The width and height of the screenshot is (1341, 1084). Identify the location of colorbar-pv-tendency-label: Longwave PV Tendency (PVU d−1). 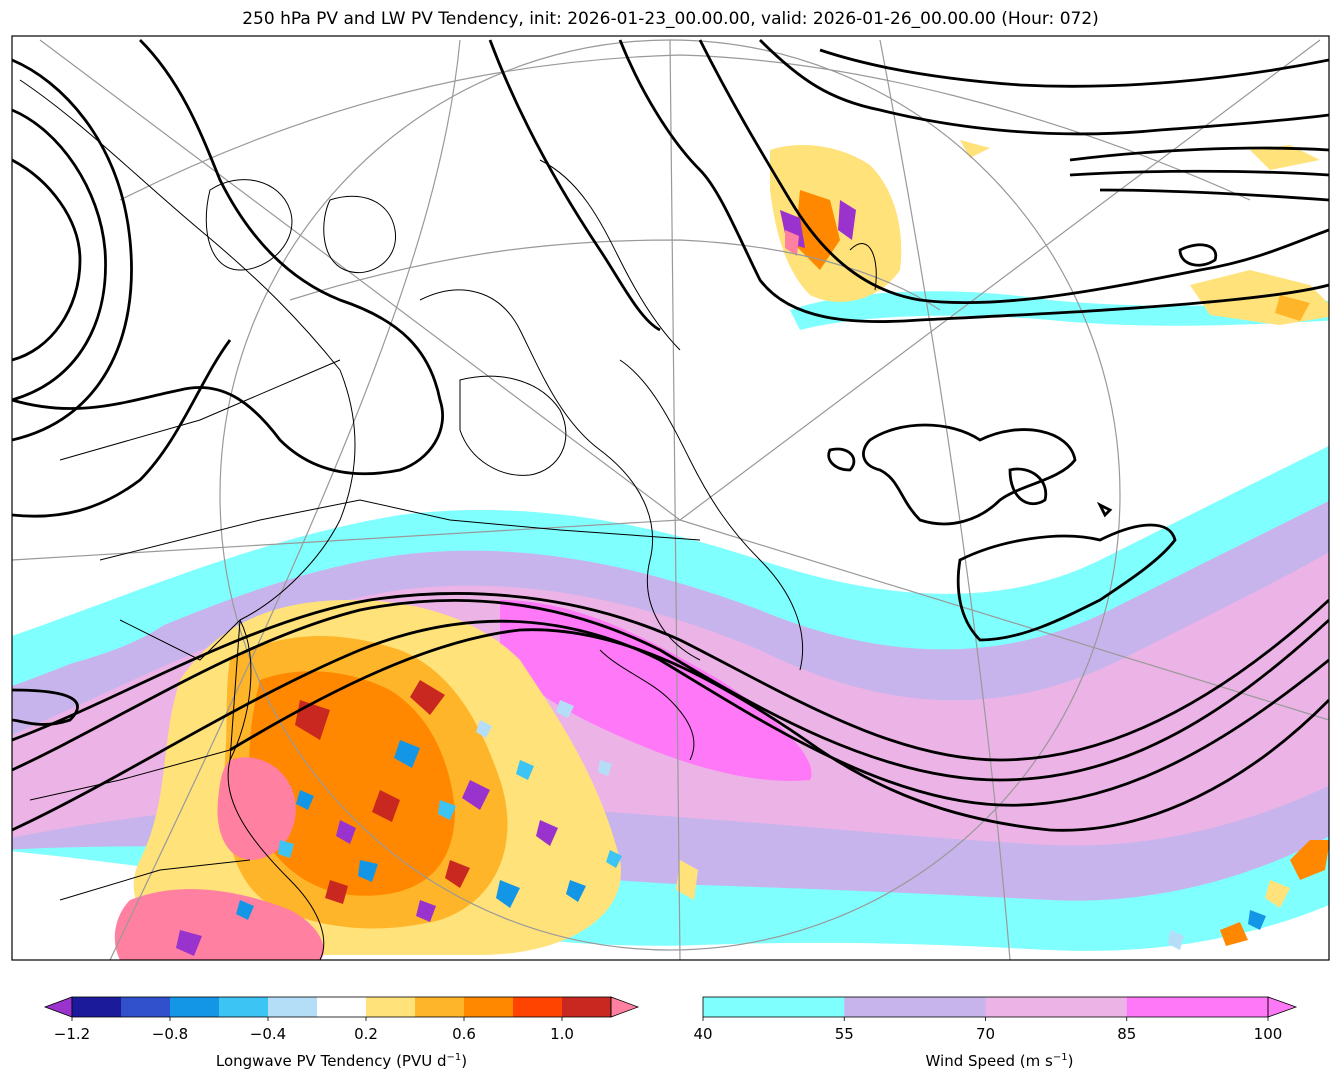
(341, 1061).